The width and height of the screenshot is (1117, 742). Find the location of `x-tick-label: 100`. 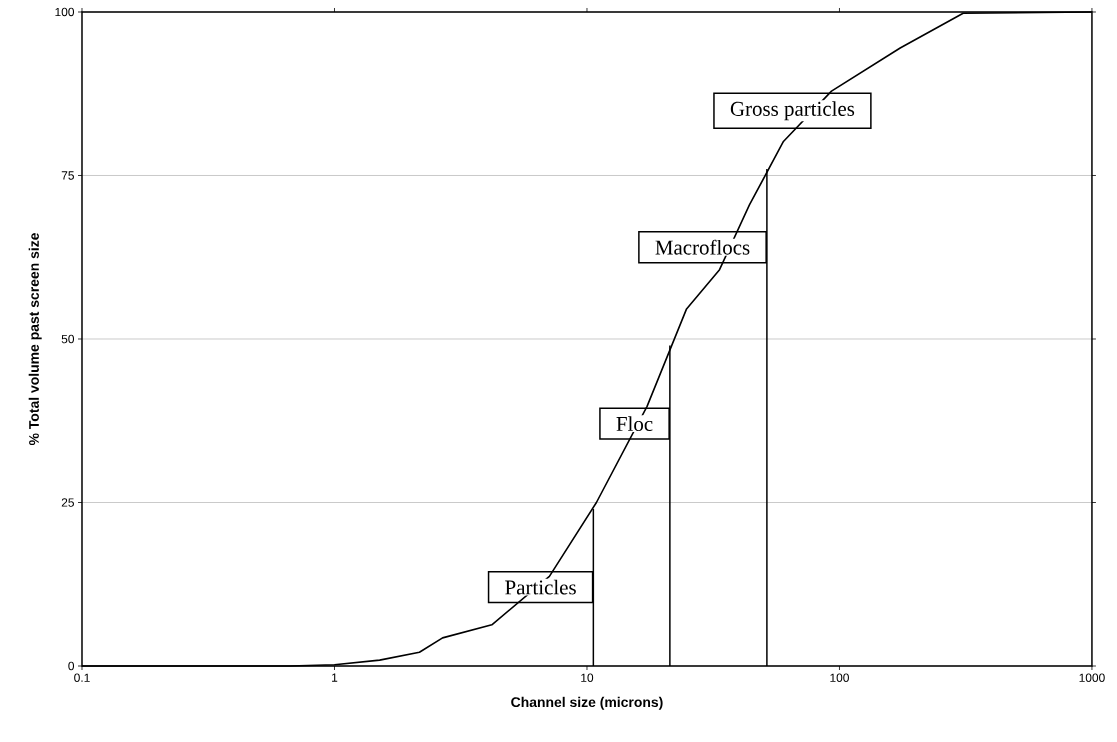

x-tick-label: 100 is located at coordinates (839, 677).